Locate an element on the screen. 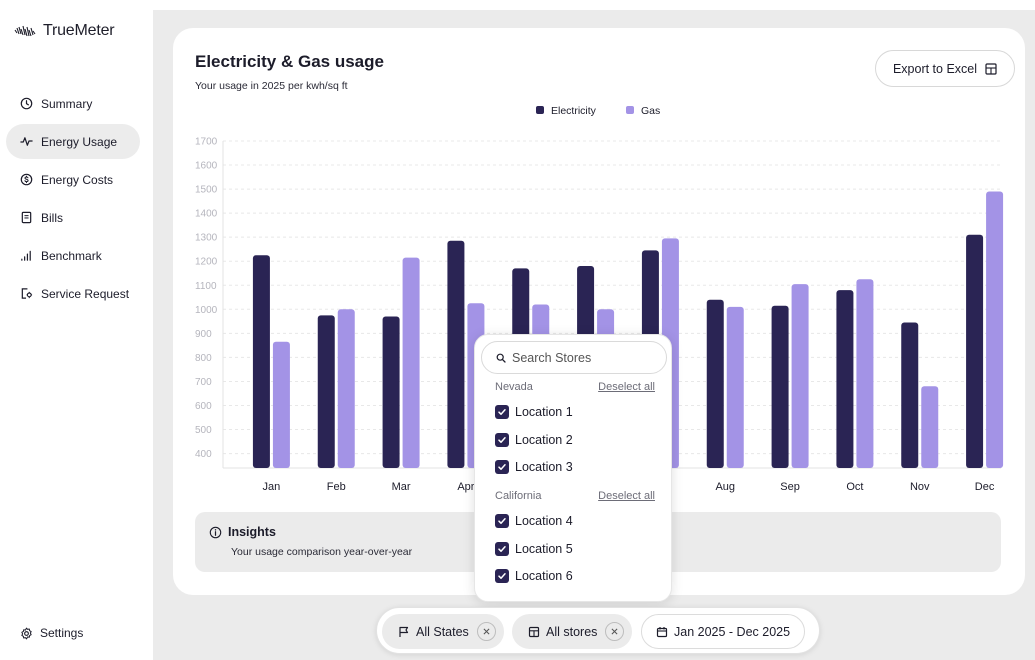 The width and height of the screenshot is (1035, 660). y-tick-label: 400 is located at coordinates (203, 454).